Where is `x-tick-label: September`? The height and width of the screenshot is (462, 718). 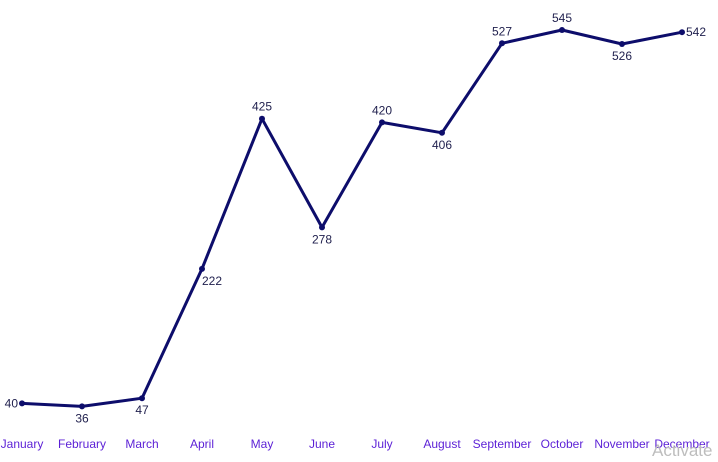
x-tick-label: September is located at coordinates (502, 444).